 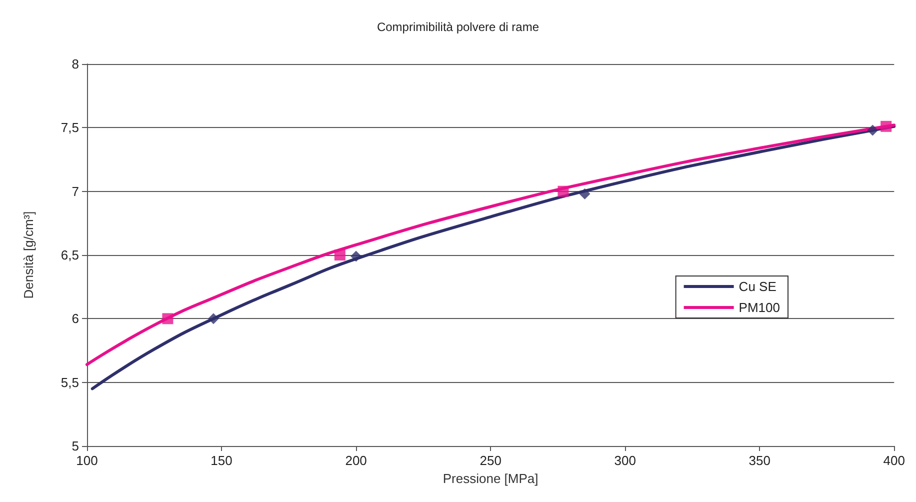 What do you see at coordinates (757, 286) in the screenshot?
I see `legend-label: Cu SE` at bounding box center [757, 286].